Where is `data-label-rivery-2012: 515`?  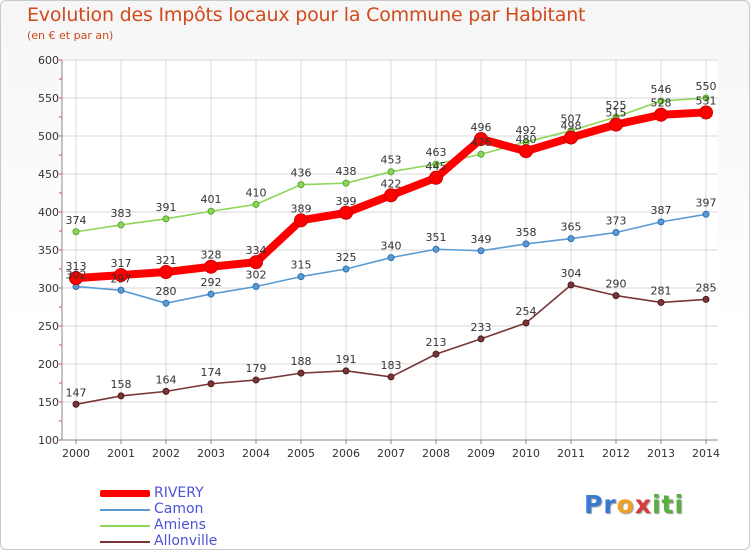 data-label-rivery-2012: 515 is located at coordinates (616, 113).